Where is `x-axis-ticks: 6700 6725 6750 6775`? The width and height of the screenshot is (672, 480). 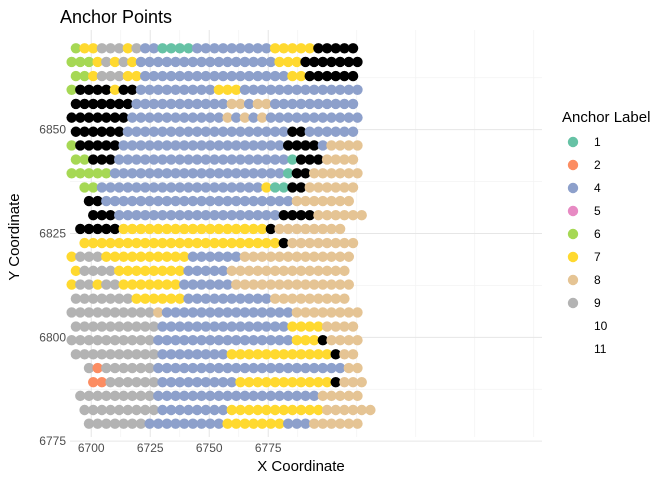
x-axis-ticks: 6700 6725 6750 6775 is located at coordinates (180, 448).